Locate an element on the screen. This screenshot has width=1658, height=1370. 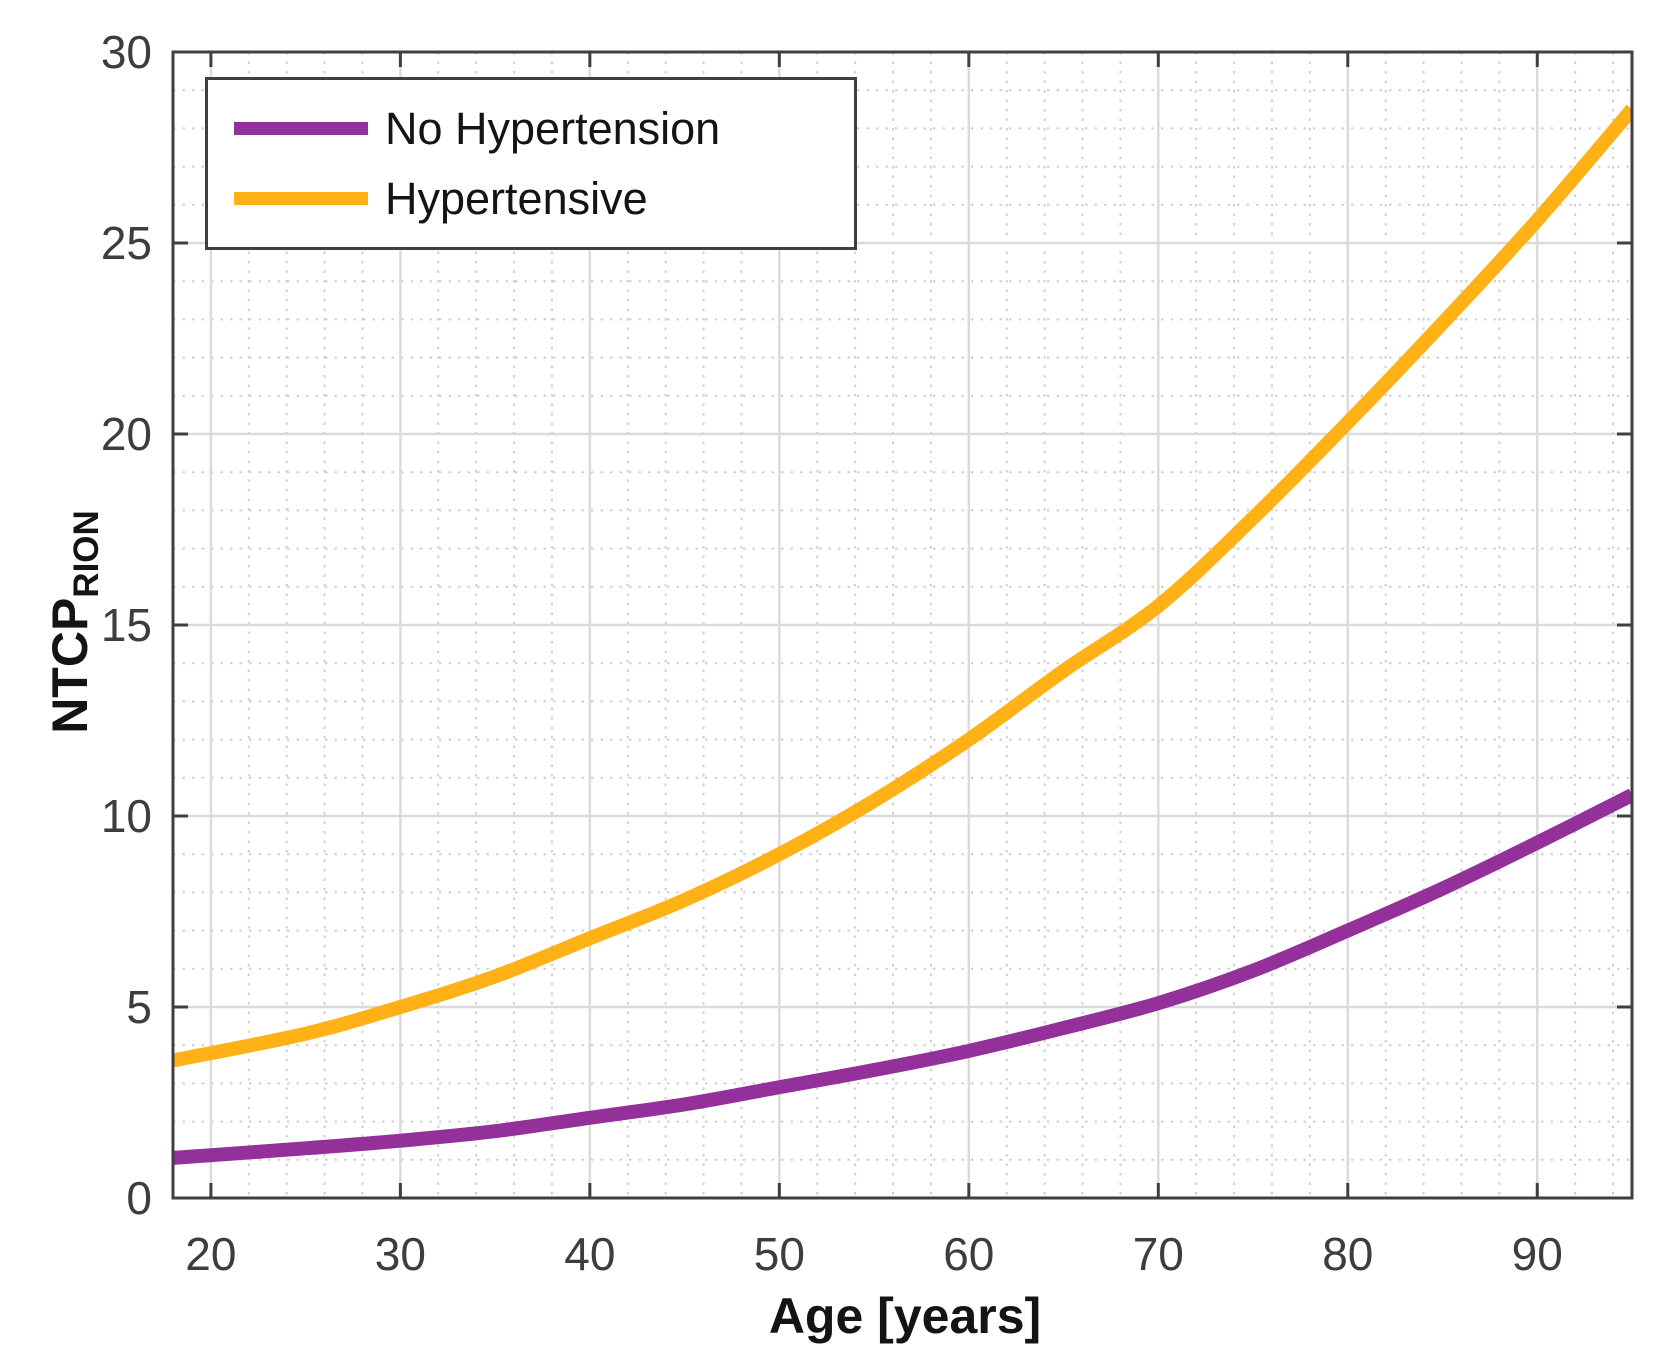
y-axis-label-text: NTCP is located at coordinates (70, 665).